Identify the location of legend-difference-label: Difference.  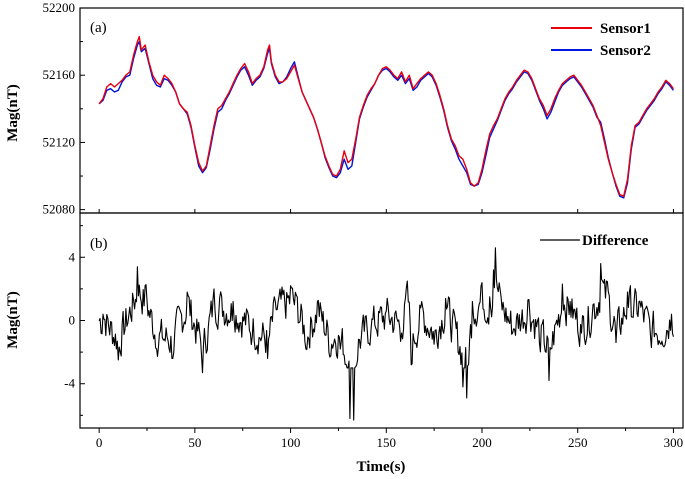
(615, 241).